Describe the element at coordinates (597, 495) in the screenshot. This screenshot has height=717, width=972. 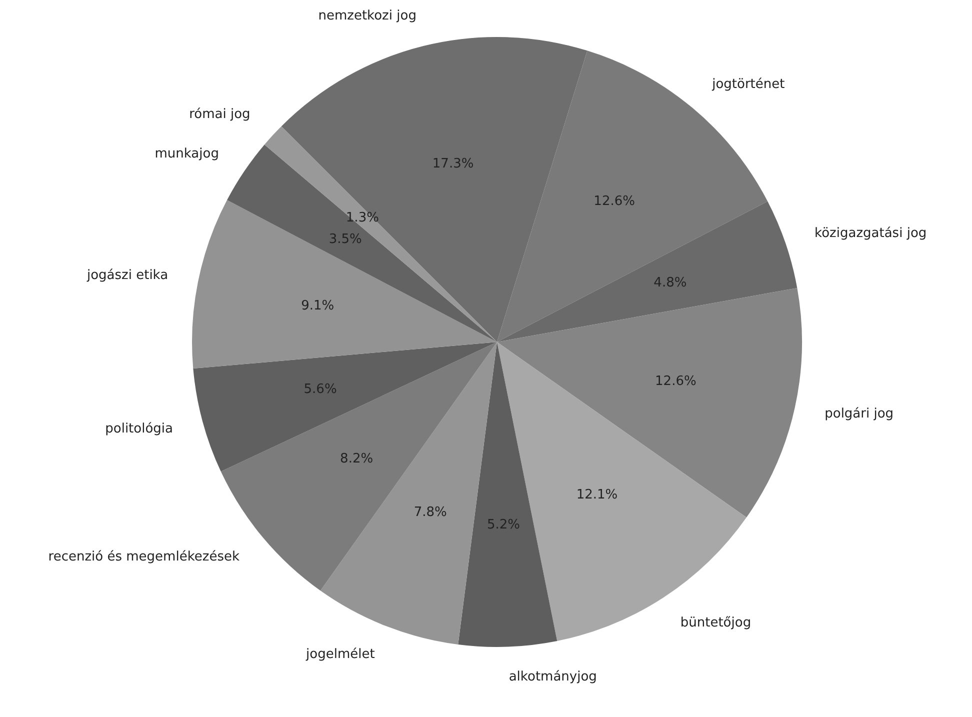
I see `data-label: 12.1%` at that location.